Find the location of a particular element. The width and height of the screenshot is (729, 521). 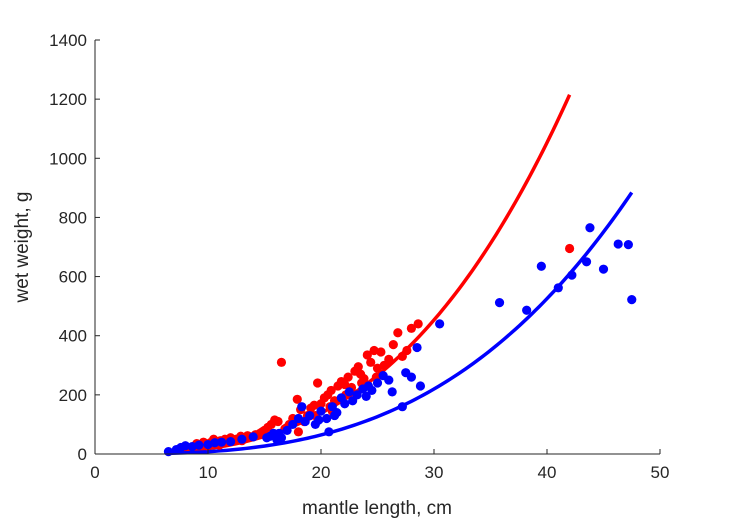

y-tick-label: 400 is located at coordinates (73, 336).